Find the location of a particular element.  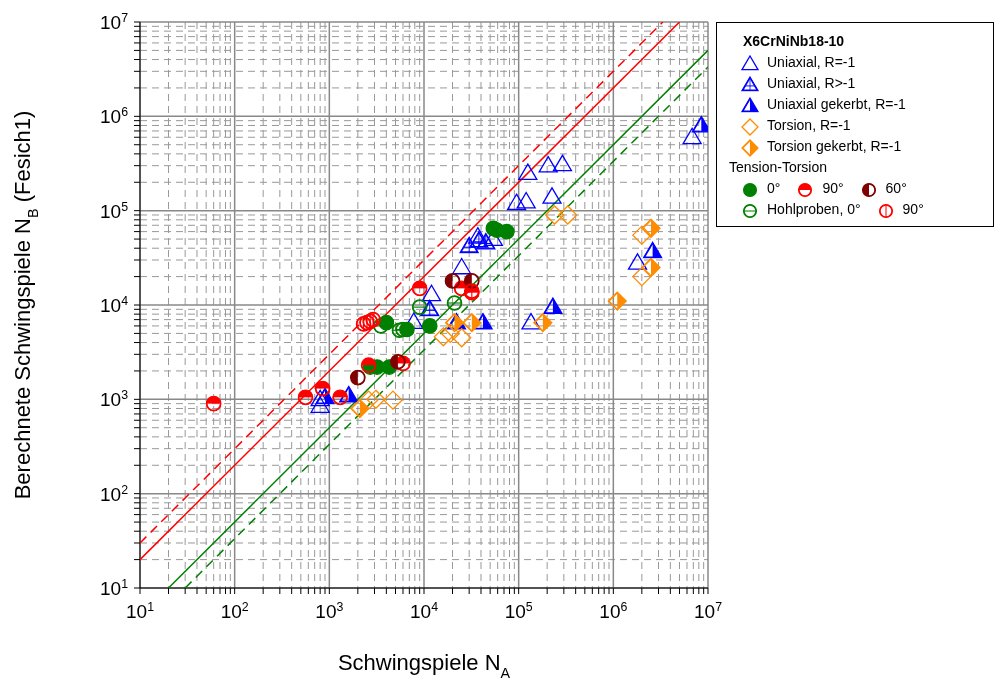

x-tick-label: 10$^{6}$ is located at coordinates (613, 611).